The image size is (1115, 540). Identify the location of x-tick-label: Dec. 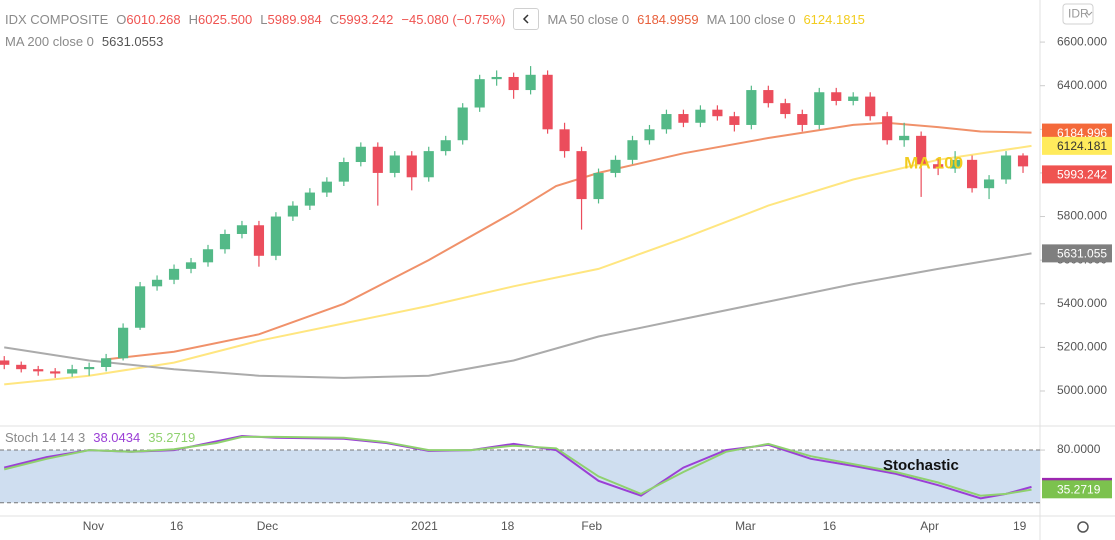
(267, 526).